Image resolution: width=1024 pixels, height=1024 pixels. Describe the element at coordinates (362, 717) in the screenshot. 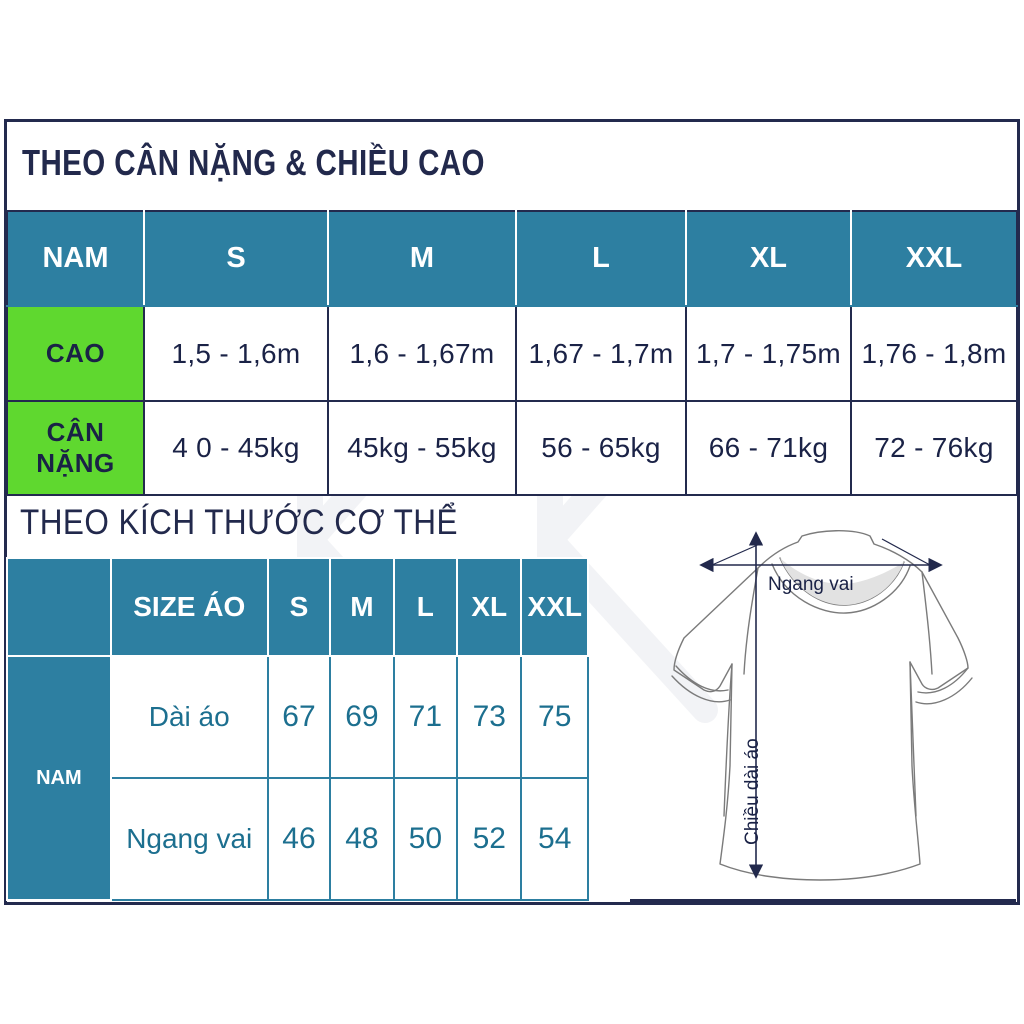

I see `cell-length-m: 69` at that location.